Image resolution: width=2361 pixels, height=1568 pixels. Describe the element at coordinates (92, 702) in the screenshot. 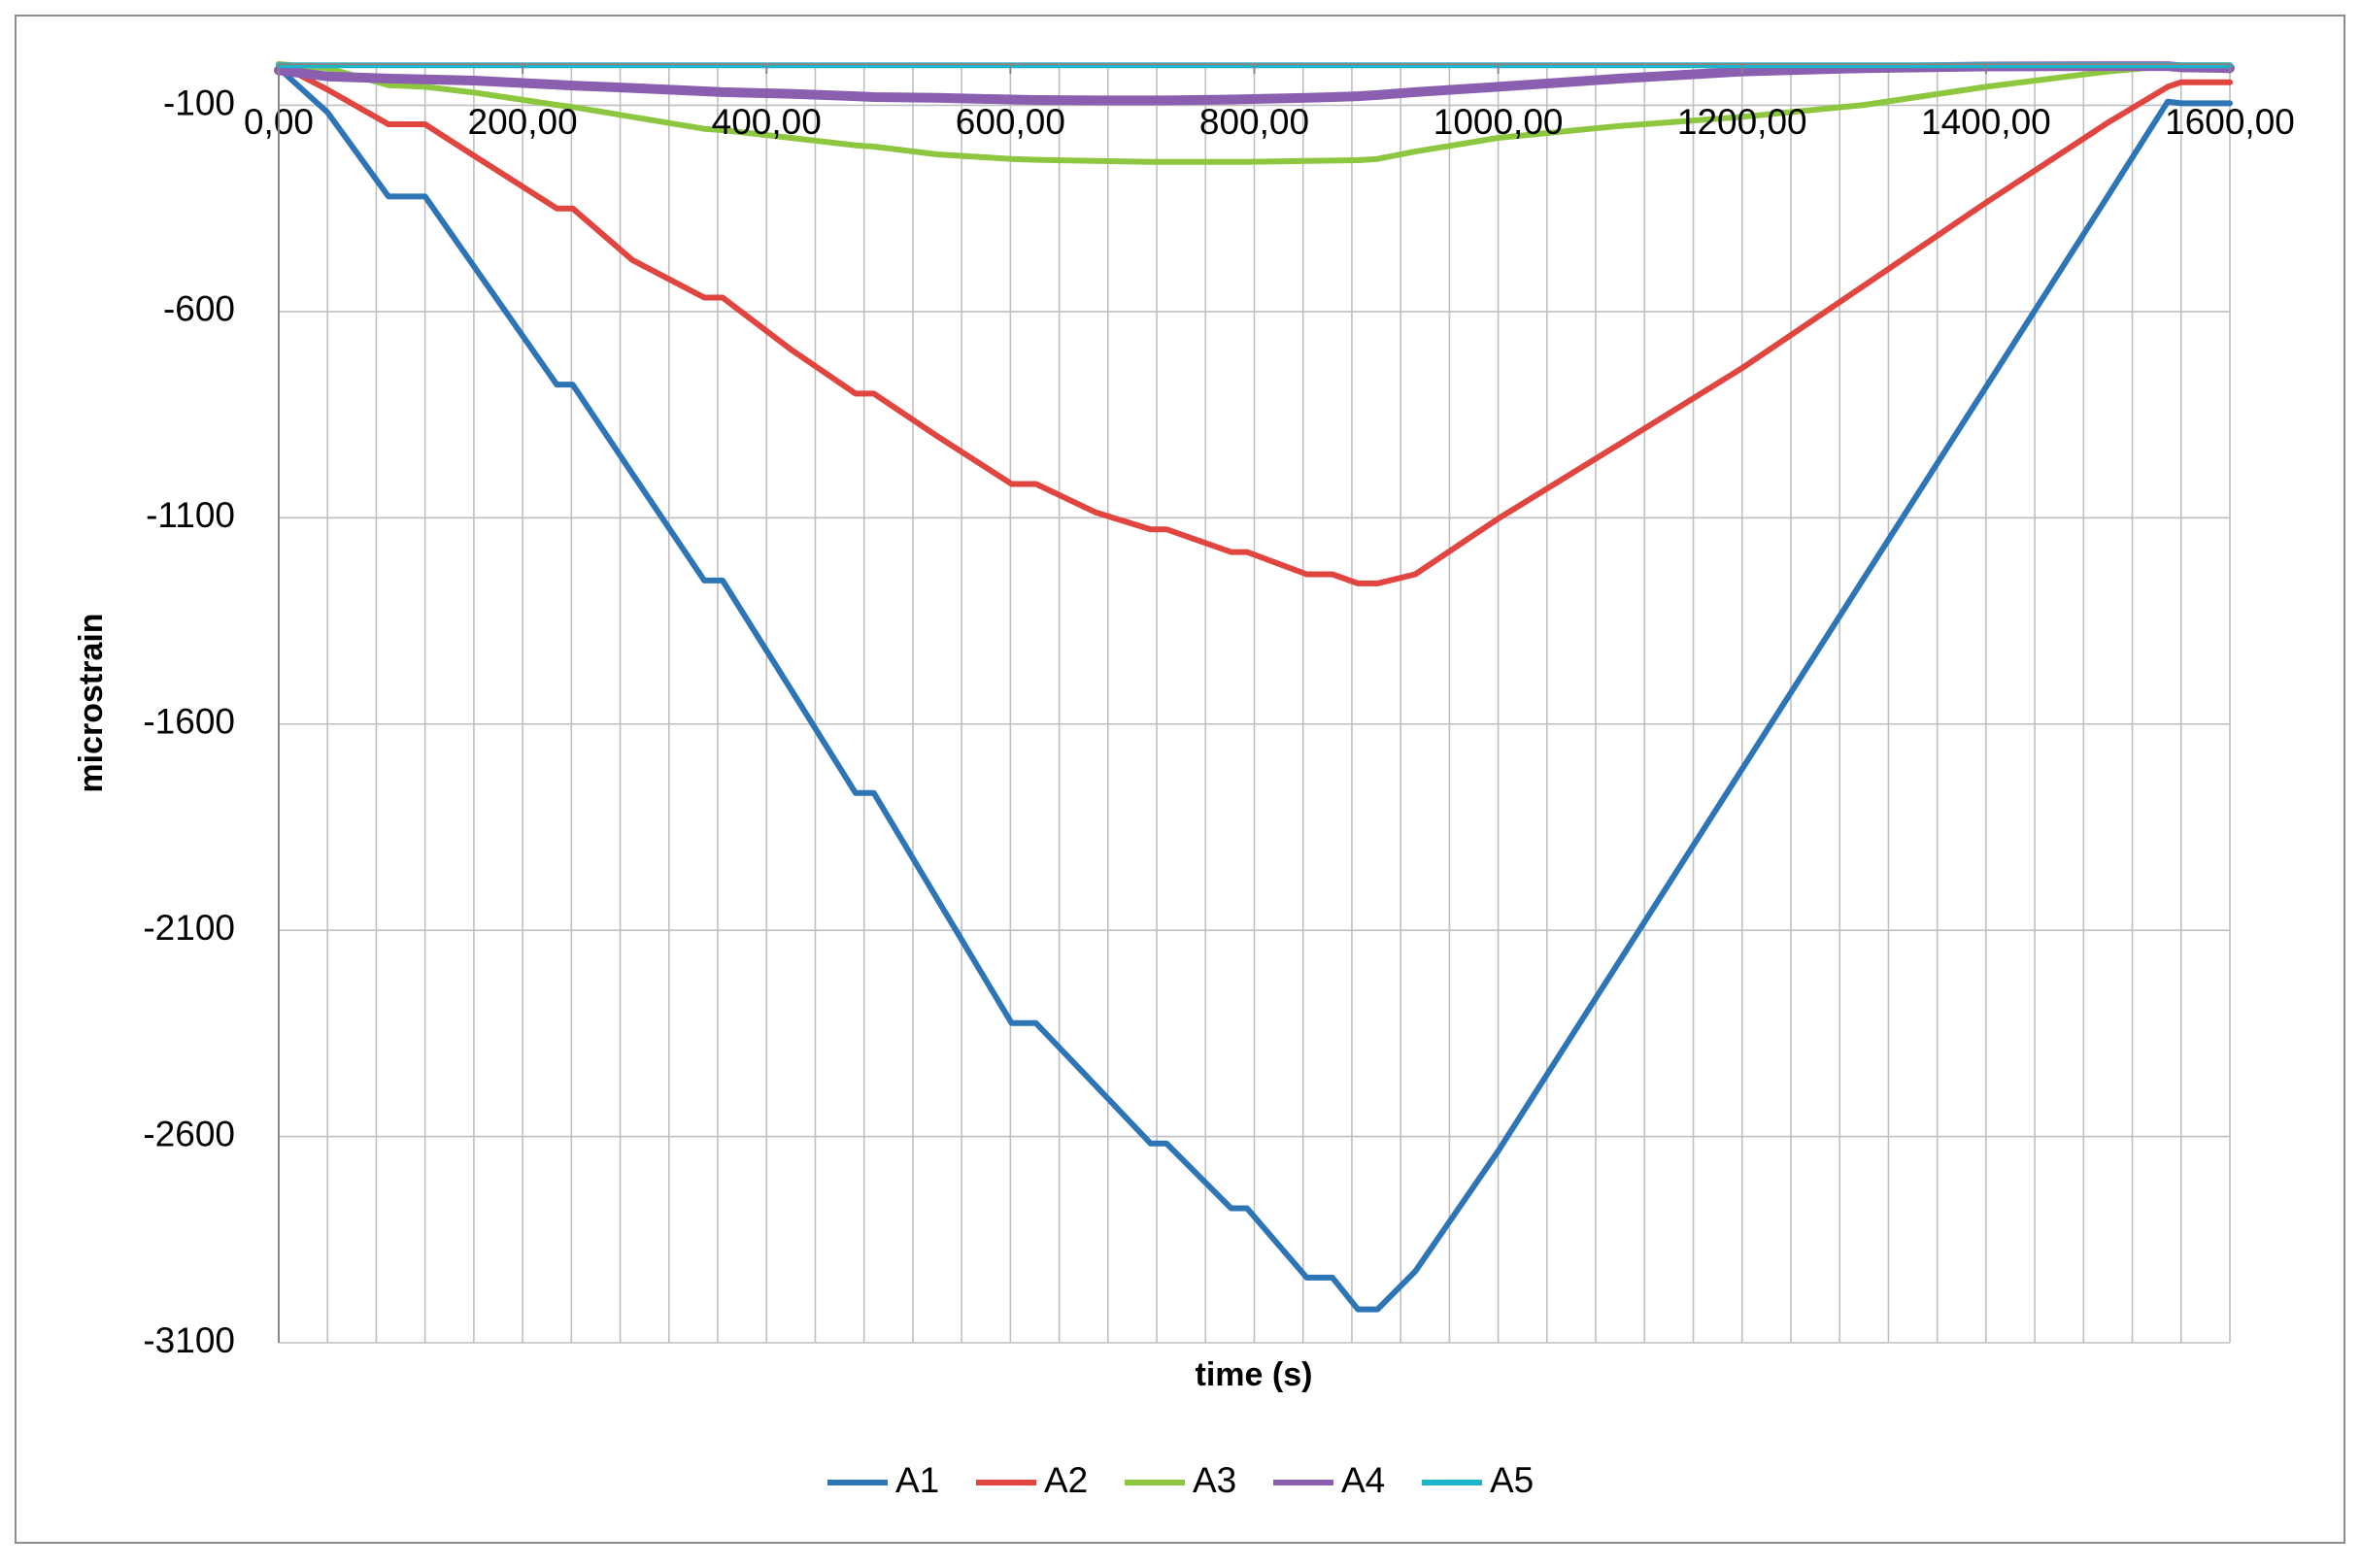

I see `y-axis-title: microstrain` at that location.